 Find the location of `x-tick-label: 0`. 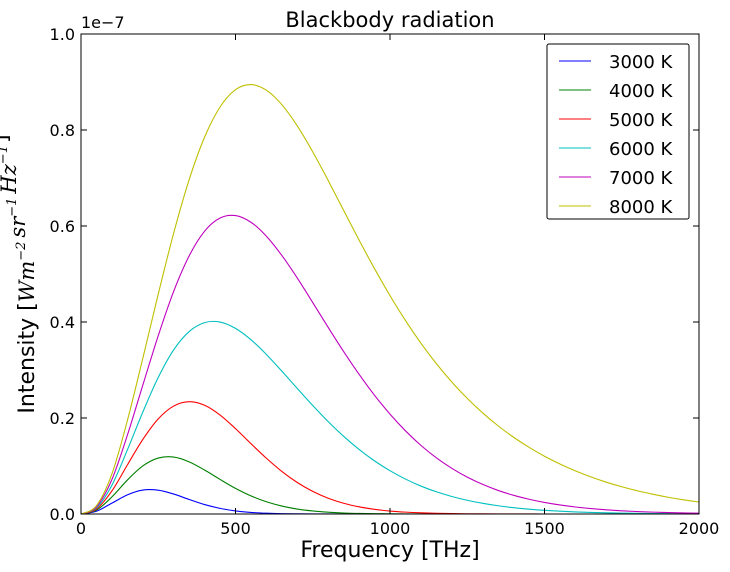

x-tick-label: 0 is located at coordinates (81, 528).